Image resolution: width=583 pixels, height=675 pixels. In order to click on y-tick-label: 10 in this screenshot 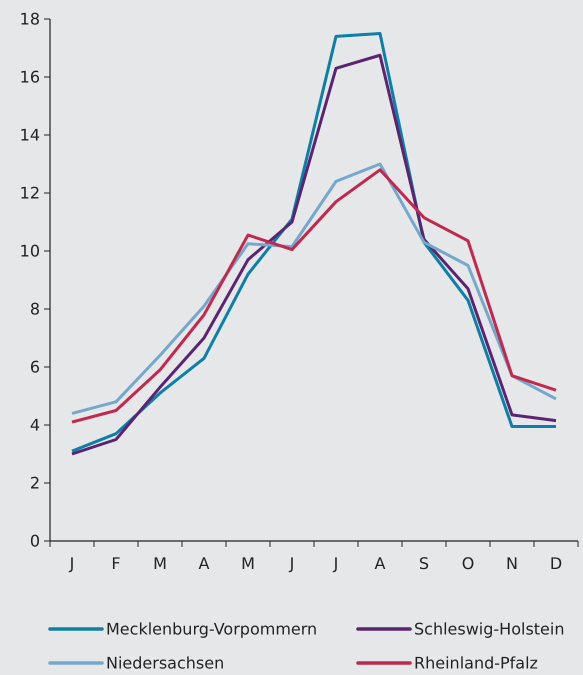, I will do `click(30, 251)`.